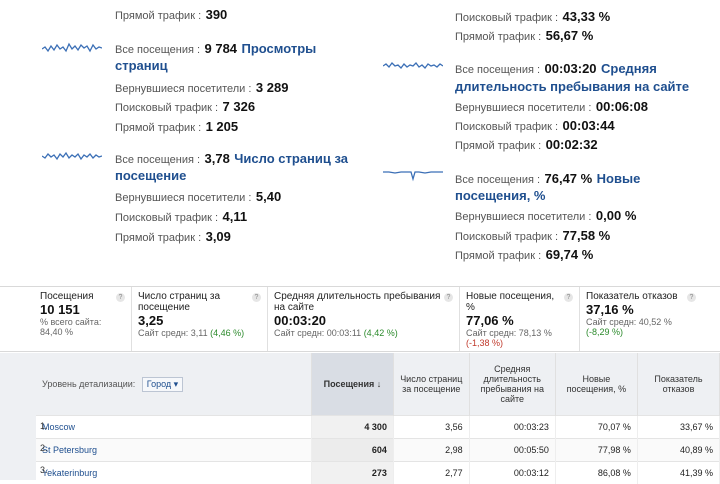 This screenshot has height=484, width=720. Describe the element at coordinates (173, 473) in the screenshot. I see `city-cell: Yekaterinburg` at that location.